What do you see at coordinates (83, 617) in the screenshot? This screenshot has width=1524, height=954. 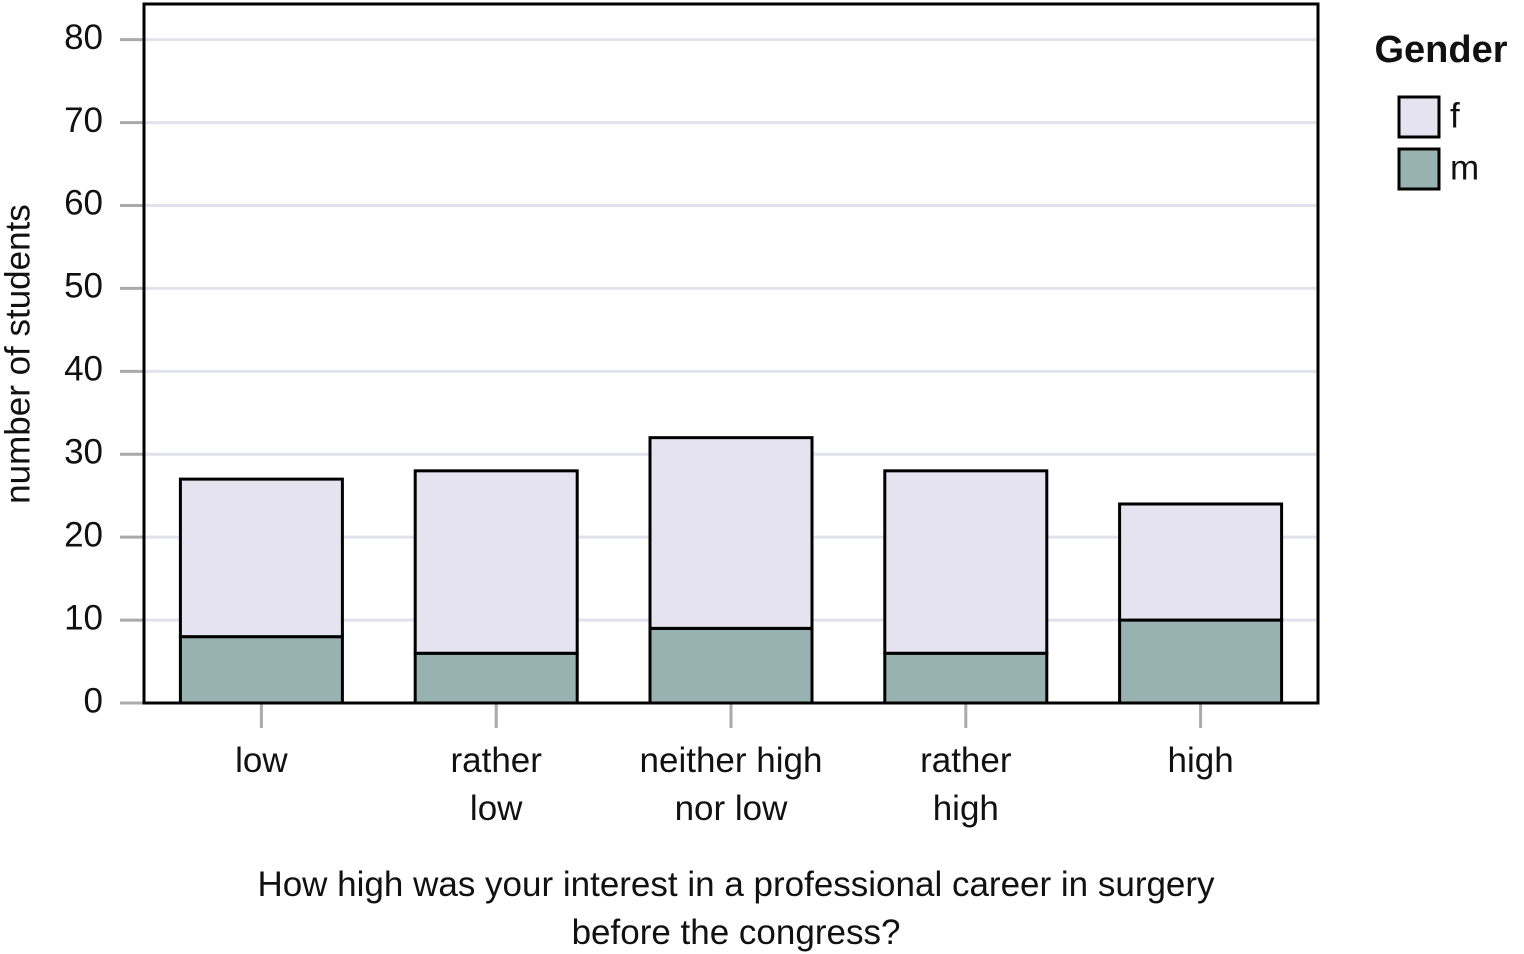 I see `y-tick-label: 10` at bounding box center [83, 617].